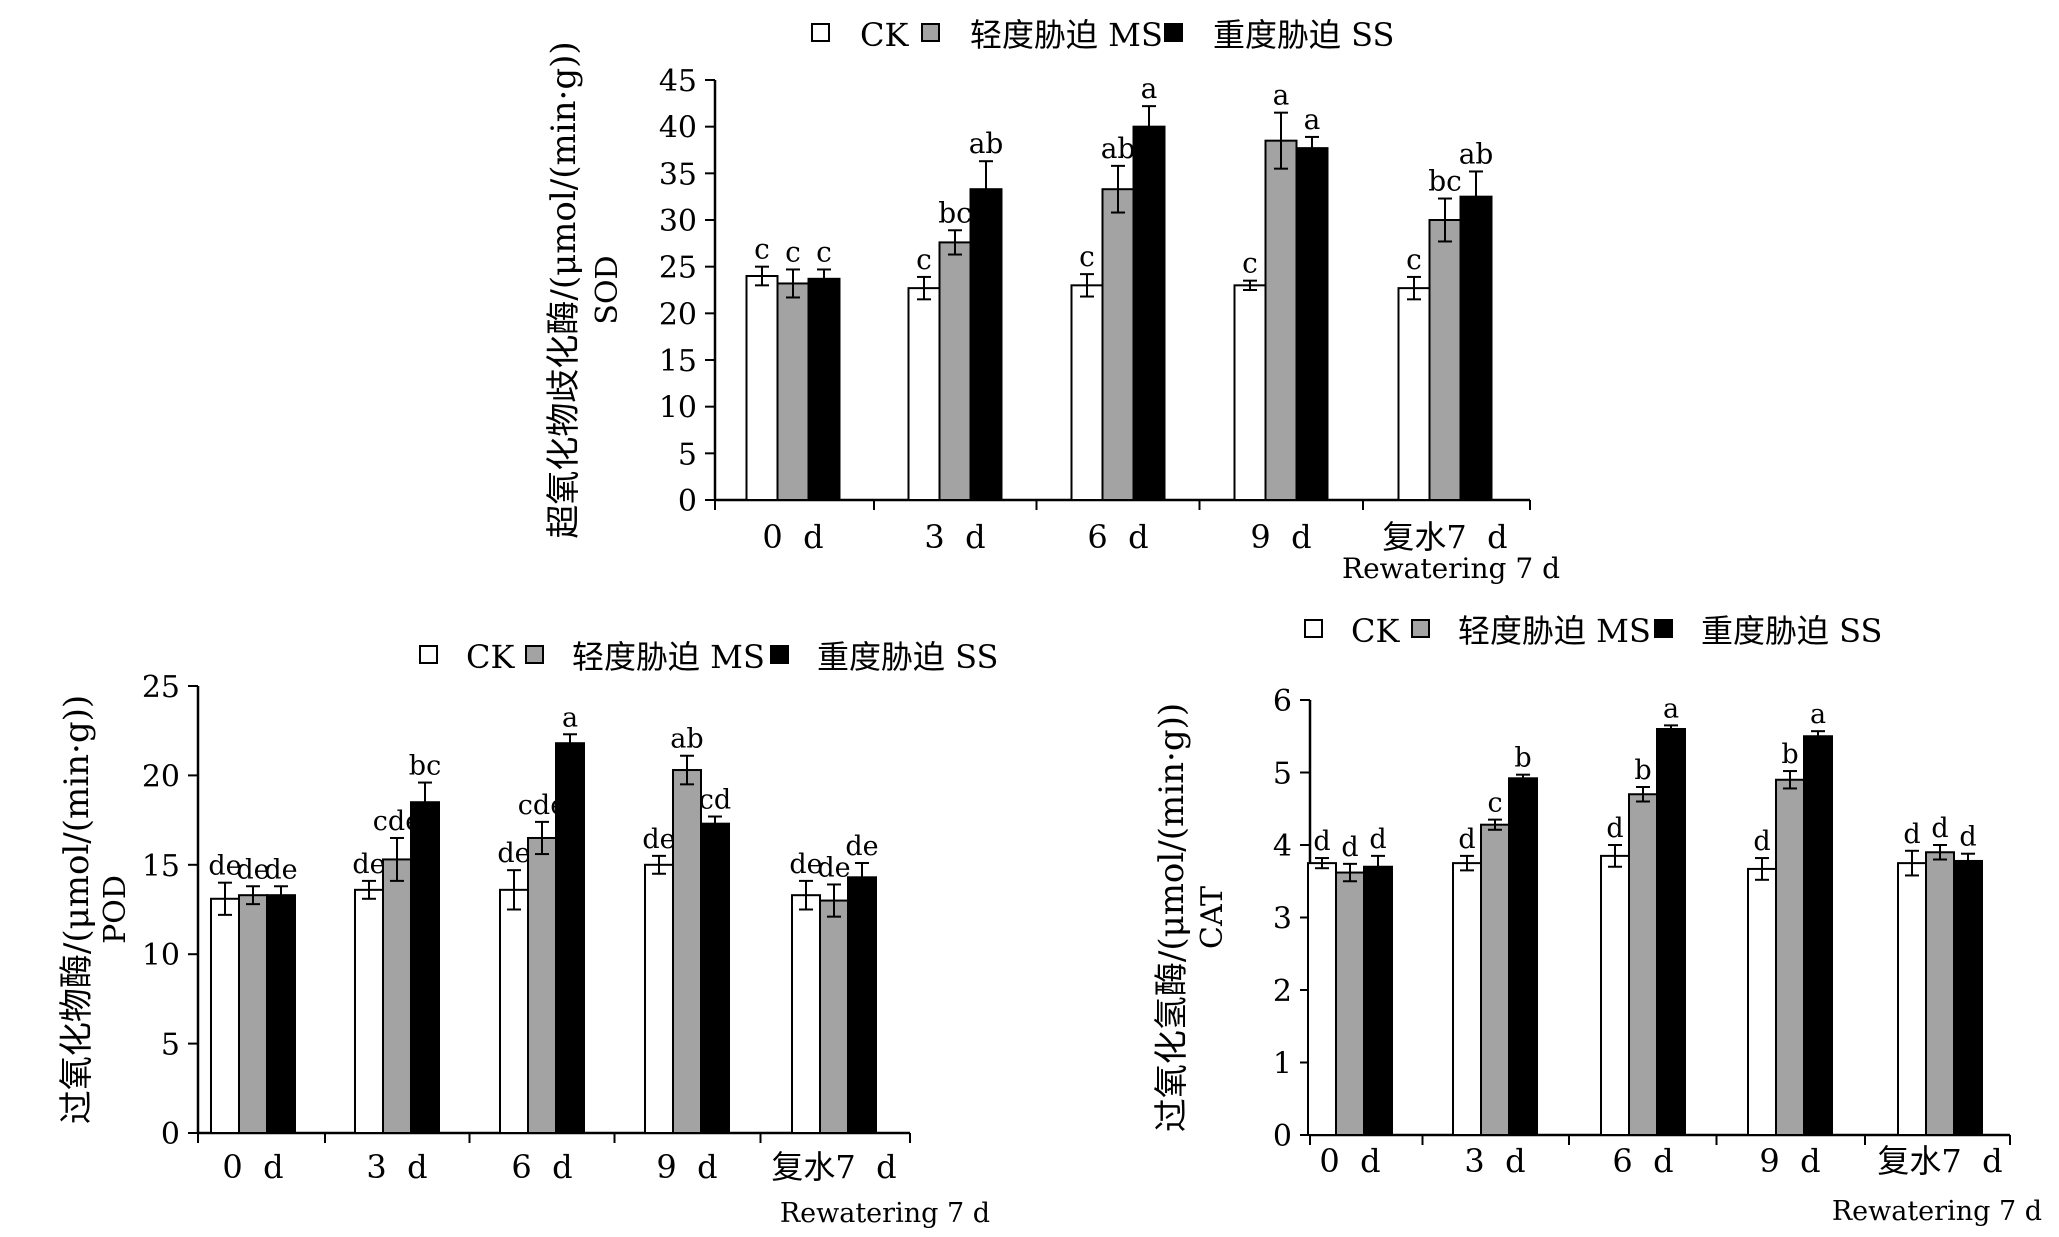 The height and width of the screenshot is (1237, 2059). Describe the element at coordinates (820, 32) in the screenshot. I see `legend-swatch-ck` at that location.